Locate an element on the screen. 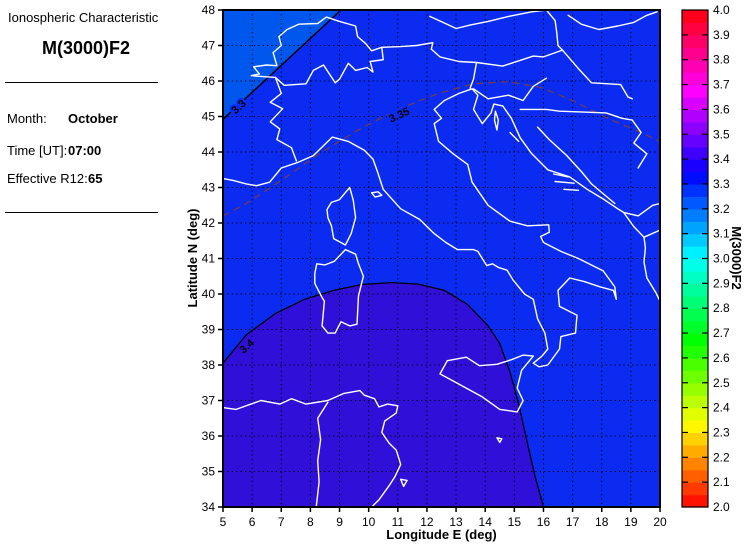 The width and height of the screenshot is (755, 551). coastline-kerkennah-islands is located at coordinates (404, 483).